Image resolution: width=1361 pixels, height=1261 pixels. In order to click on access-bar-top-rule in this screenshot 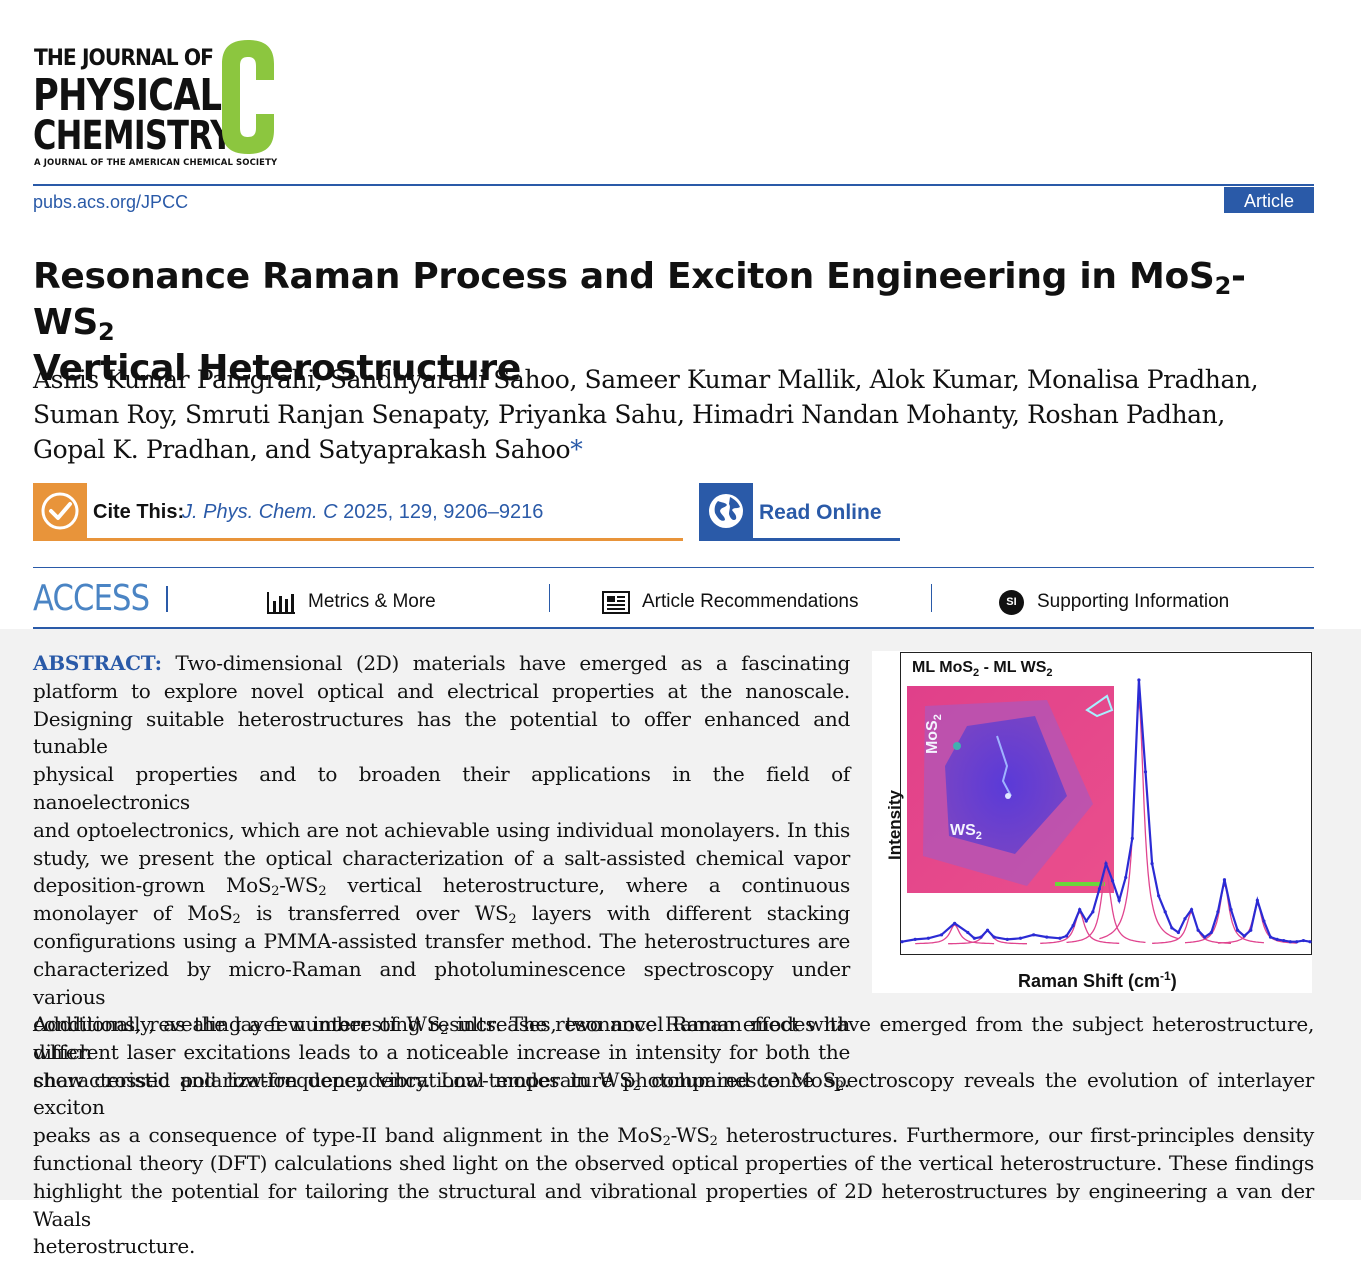, I will do `click(673, 567)`.